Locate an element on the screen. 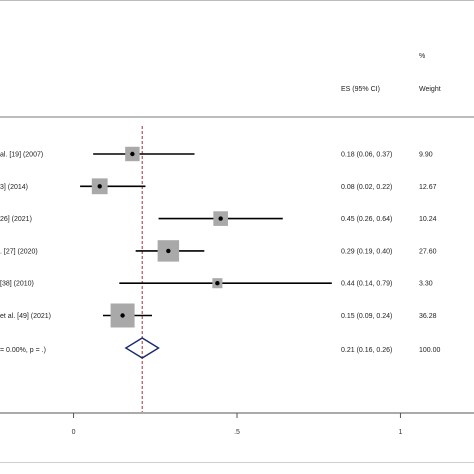 This screenshot has width=474, height=474. study-label: . [27] (2020) is located at coordinates (19, 251).